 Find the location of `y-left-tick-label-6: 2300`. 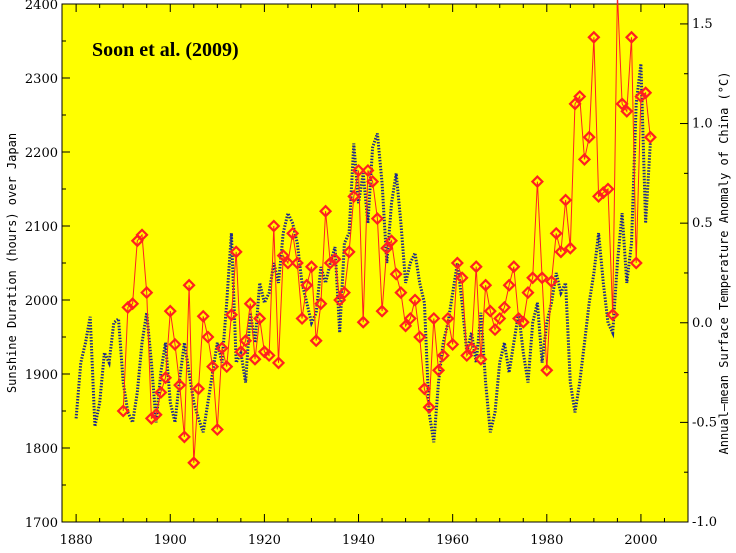

y-left-tick-label-6: 2300 is located at coordinates (41, 79).